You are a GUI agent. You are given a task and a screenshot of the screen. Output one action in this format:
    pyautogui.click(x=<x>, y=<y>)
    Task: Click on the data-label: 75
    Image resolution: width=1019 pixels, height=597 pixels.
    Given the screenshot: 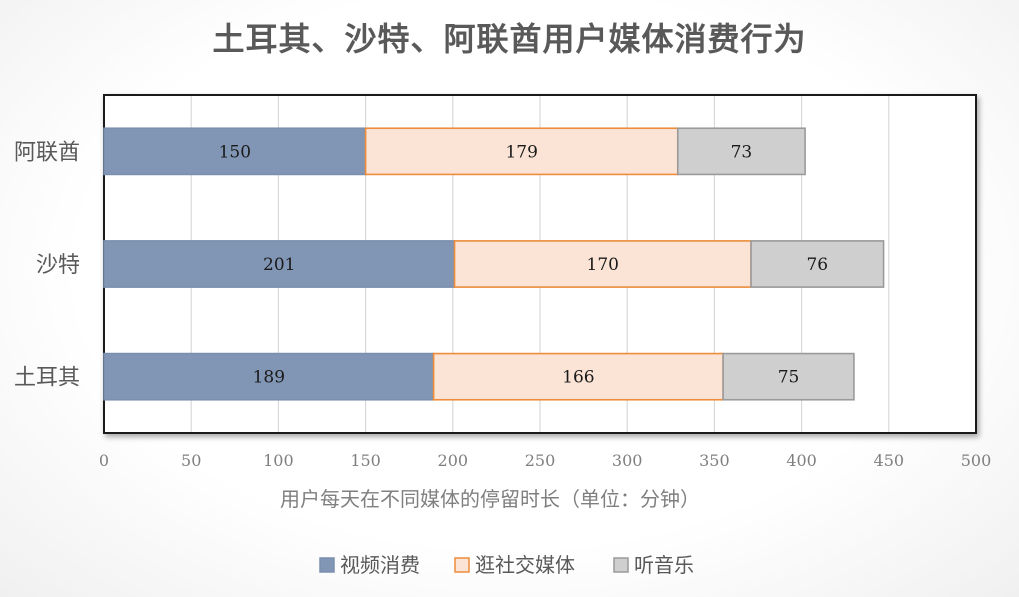 What is the action you would take?
    pyautogui.click(x=789, y=378)
    